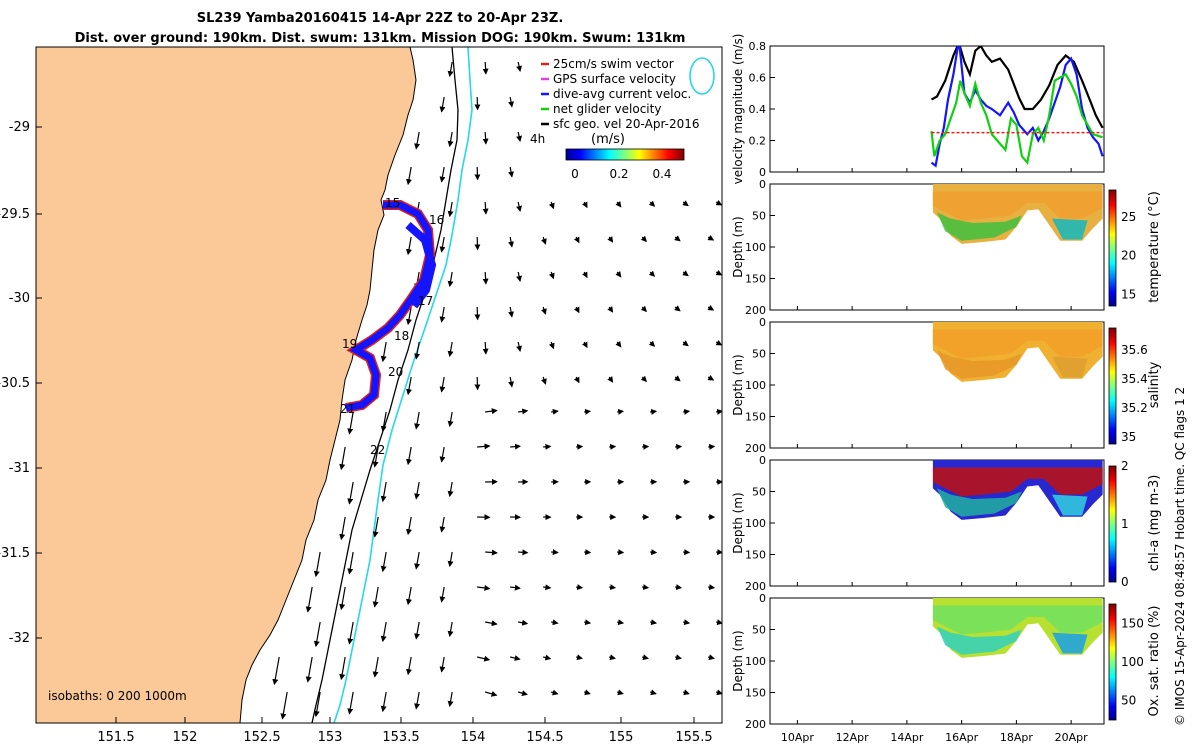 Image resolution: width=1200 pixels, height=750 pixels. Describe the element at coordinates (185, 737) in the screenshot. I see `map-xtick-label: 152` at that location.